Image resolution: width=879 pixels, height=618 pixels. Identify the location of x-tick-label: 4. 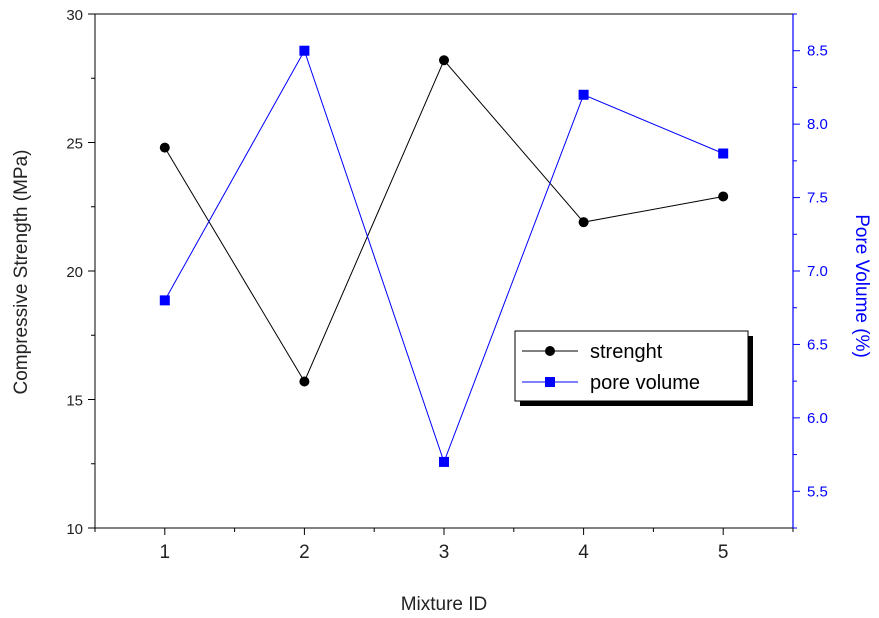
(583, 552).